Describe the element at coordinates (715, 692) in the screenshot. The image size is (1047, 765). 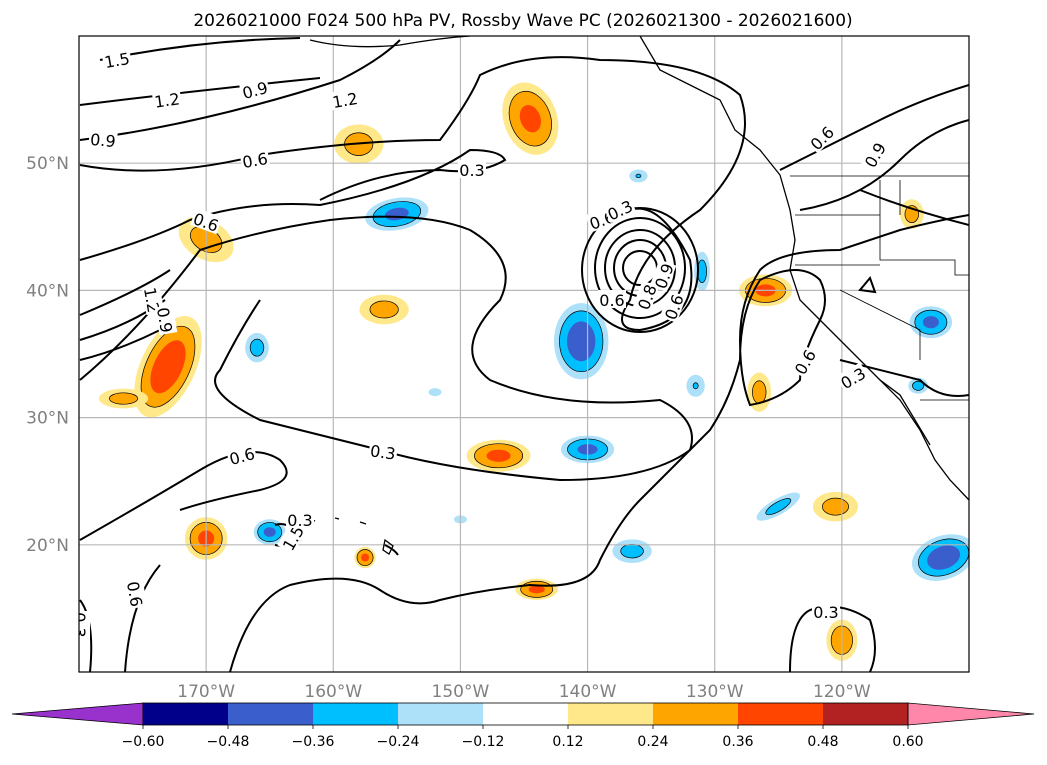
I see `x-tick-label: 130°W` at that location.